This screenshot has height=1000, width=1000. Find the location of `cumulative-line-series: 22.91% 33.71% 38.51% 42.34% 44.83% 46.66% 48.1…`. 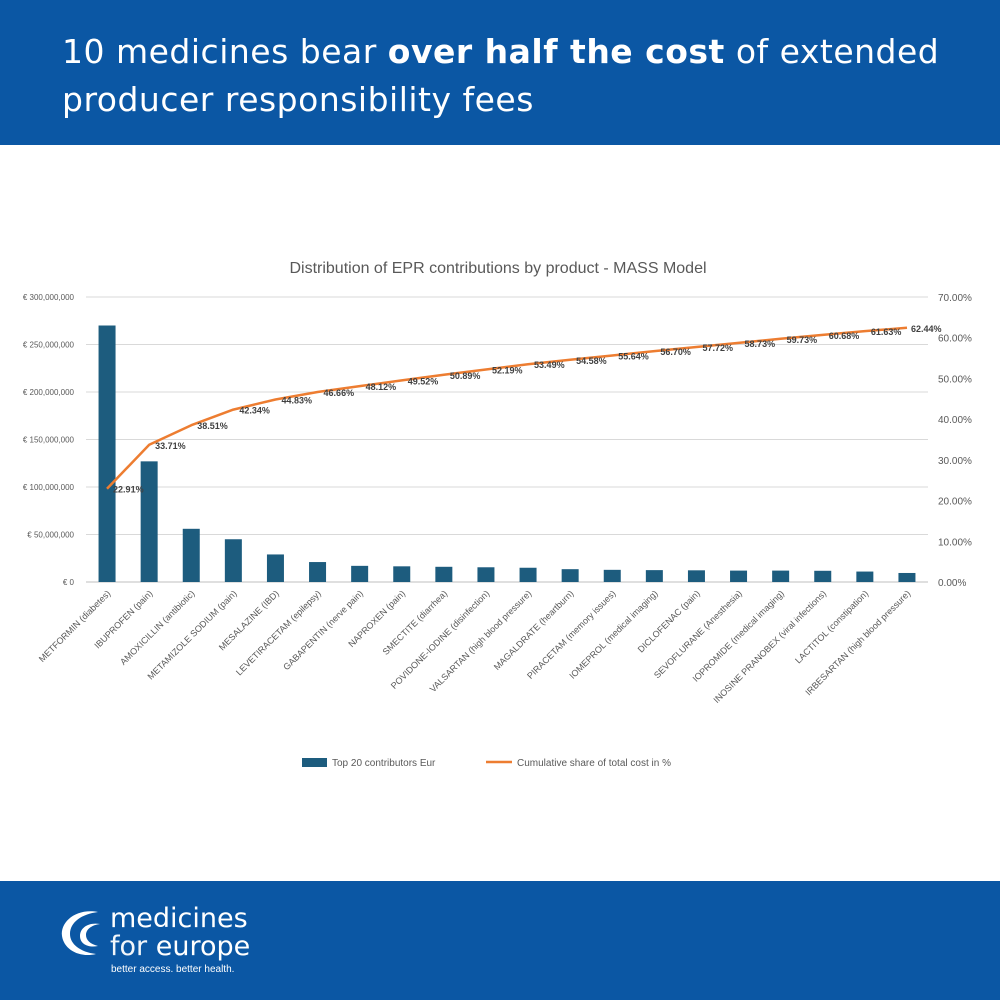

cumulative-line-series: 22.91% 33.71% 38.51% 42.34% 44.83% 46.66% 48.1… is located at coordinates (524, 409).